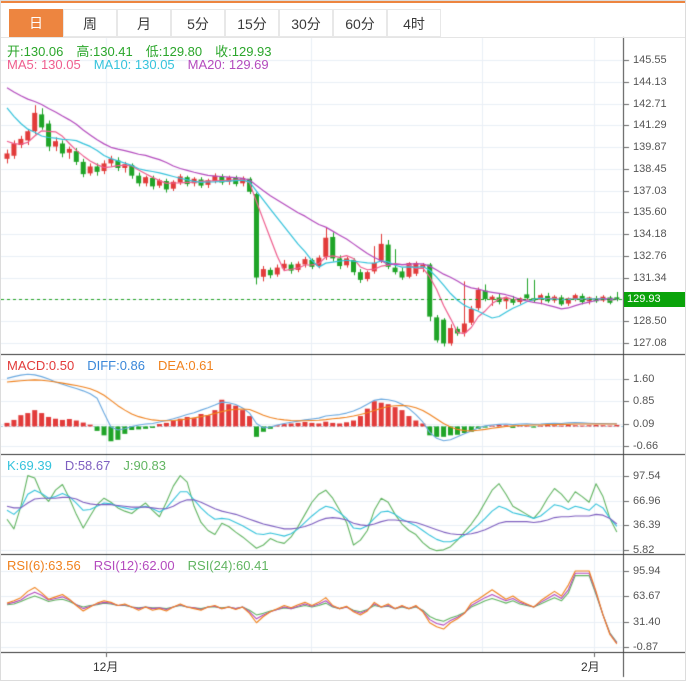 The height and width of the screenshot is (681, 686). Describe the element at coordinates (650, 277) in the screenshot. I see `y-axis-tick-label: 131.34` at that location.